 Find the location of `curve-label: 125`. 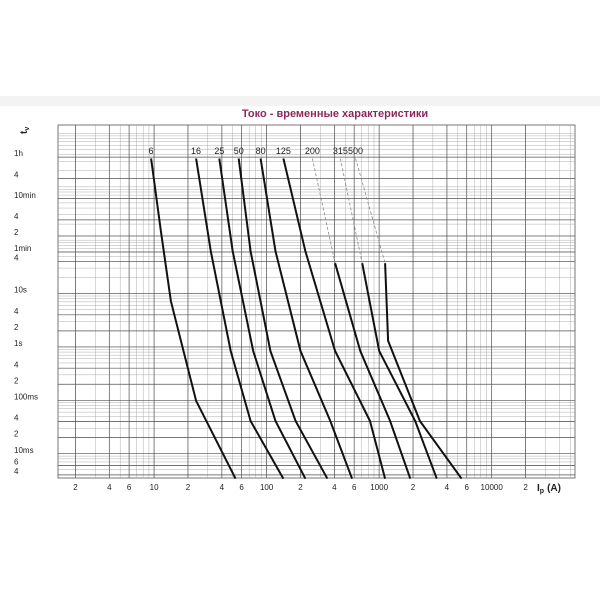

curve-label: 125 is located at coordinates (283, 151).